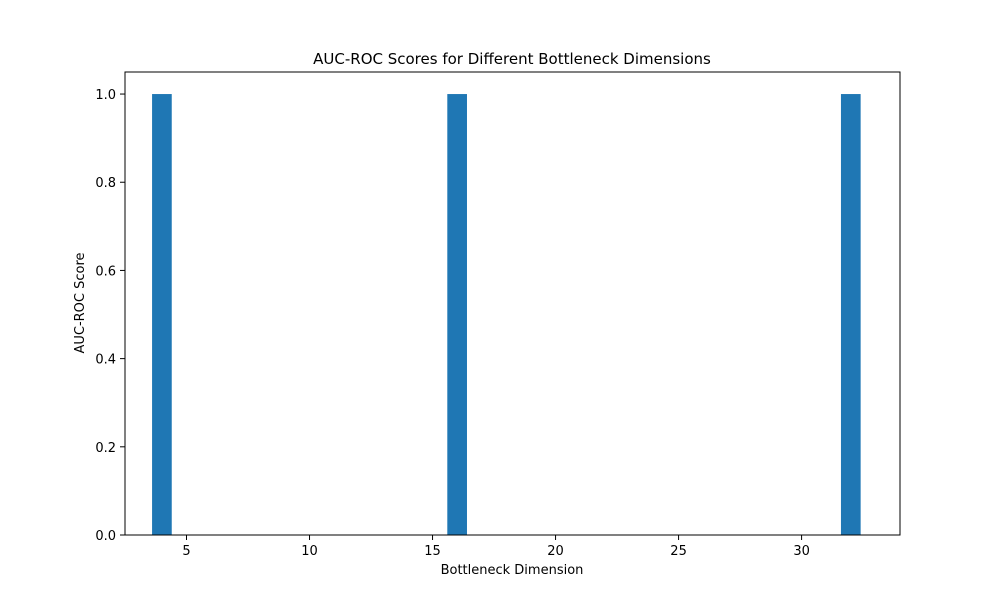 Image resolution: width=1000 pixels, height=600 pixels. I want to click on x-tick-label-5: 30, so click(801, 551).